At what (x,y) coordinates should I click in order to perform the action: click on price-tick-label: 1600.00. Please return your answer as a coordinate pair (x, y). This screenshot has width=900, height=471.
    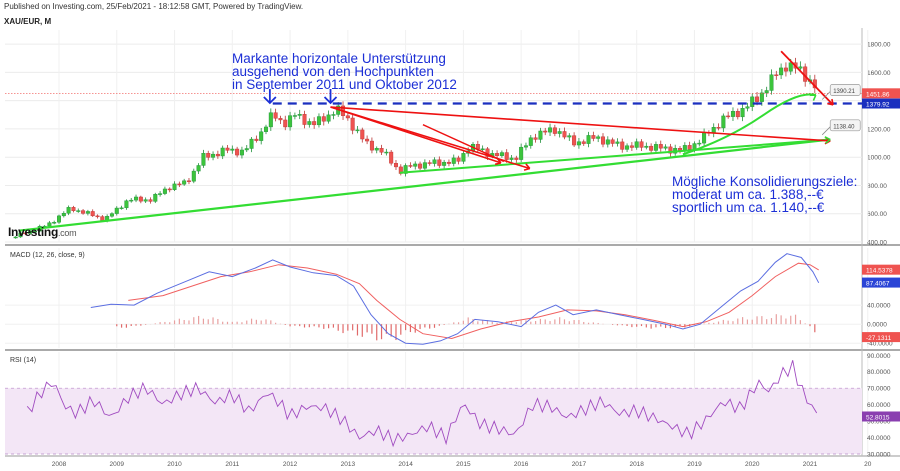
    Looking at the image, I should click on (879, 73).